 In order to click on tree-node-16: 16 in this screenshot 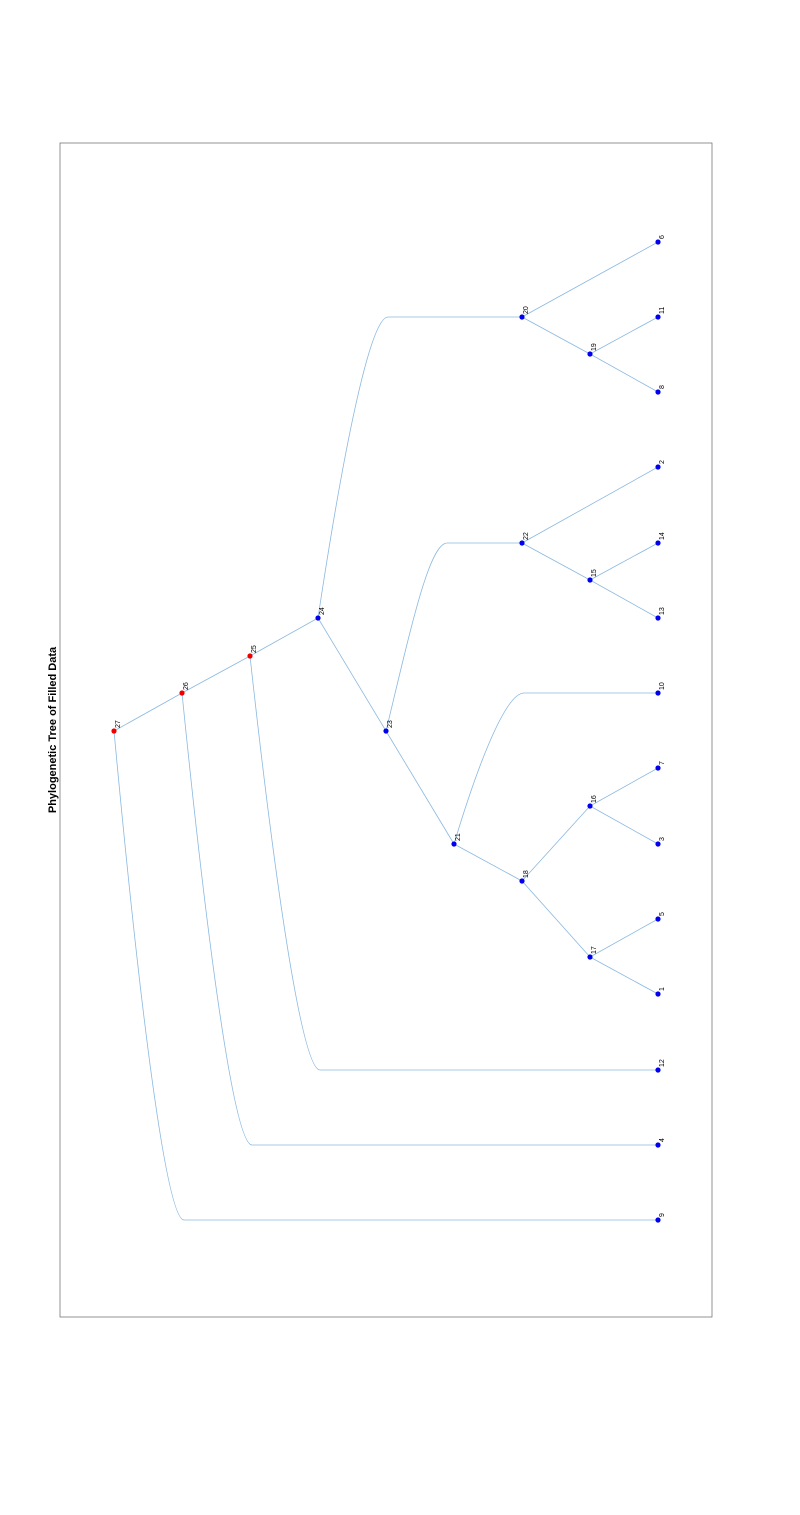, I will do `click(592, 802)`.